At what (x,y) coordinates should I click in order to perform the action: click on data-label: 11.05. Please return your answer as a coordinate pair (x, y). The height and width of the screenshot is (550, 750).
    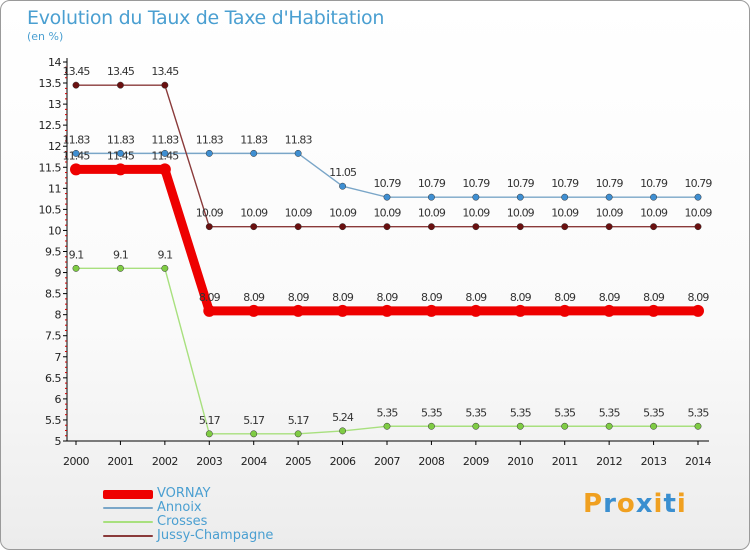
    Looking at the image, I should click on (343, 172).